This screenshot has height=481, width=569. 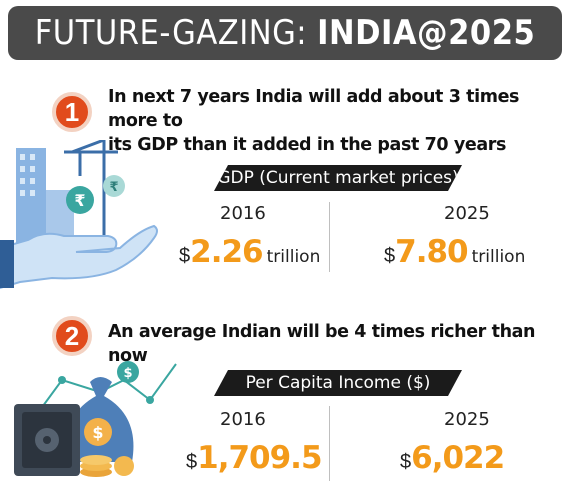 What do you see at coordinates (79, 257) in the screenshot?
I see `hand-icon` at bounding box center [79, 257].